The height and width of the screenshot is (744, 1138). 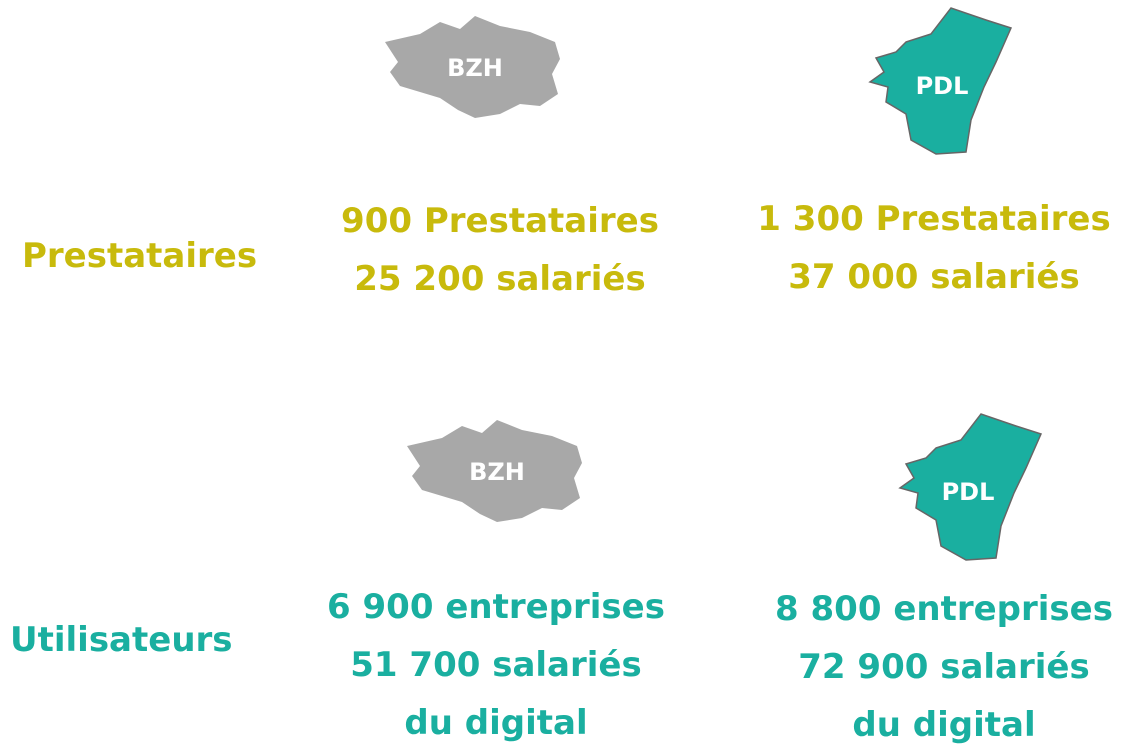 What do you see at coordinates (496, 607) in the screenshot?
I see `stat-line: 6 900 entreprises` at bounding box center [496, 607].